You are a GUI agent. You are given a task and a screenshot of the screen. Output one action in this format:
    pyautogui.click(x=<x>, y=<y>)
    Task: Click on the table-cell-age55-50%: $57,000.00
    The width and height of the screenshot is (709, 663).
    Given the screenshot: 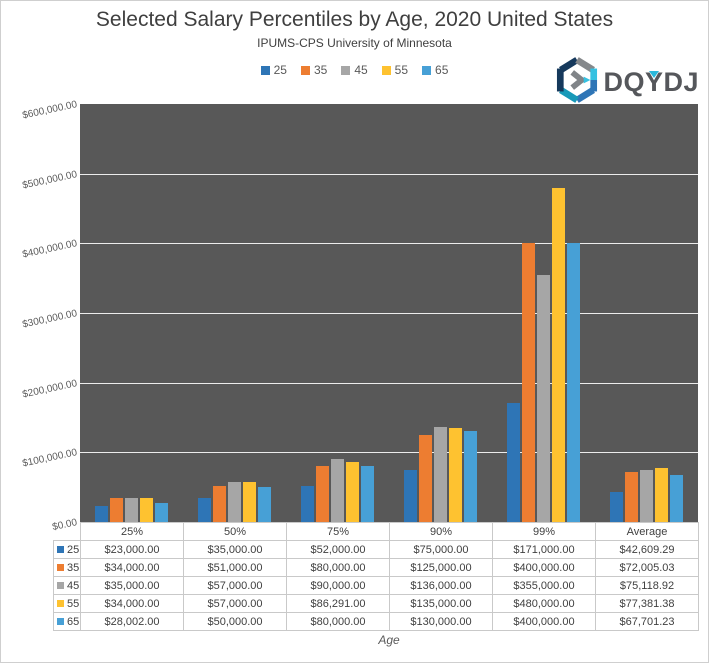 What is the action you would take?
    pyautogui.click(x=235, y=603)
    